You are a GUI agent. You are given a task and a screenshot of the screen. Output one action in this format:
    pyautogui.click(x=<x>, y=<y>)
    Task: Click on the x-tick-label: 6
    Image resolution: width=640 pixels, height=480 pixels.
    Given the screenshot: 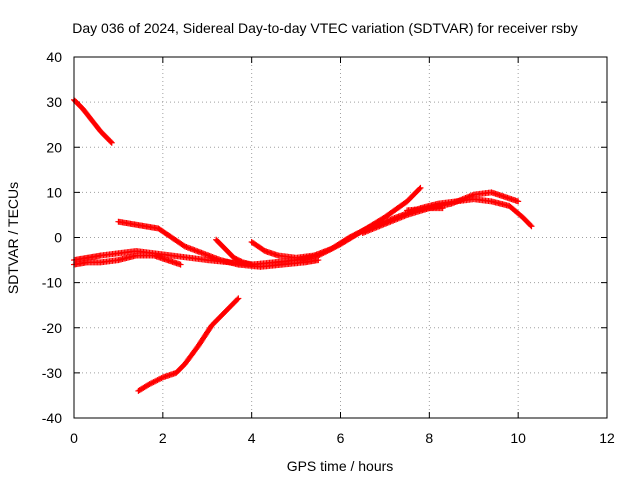 What is the action you would take?
    pyautogui.click(x=341, y=438)
    